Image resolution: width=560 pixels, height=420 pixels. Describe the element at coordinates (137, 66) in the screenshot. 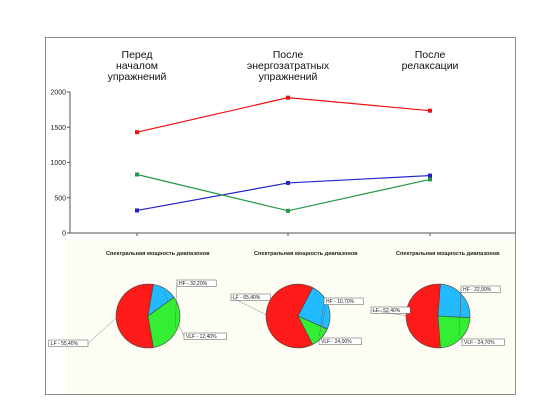

I see `category-label: началом` at that location.